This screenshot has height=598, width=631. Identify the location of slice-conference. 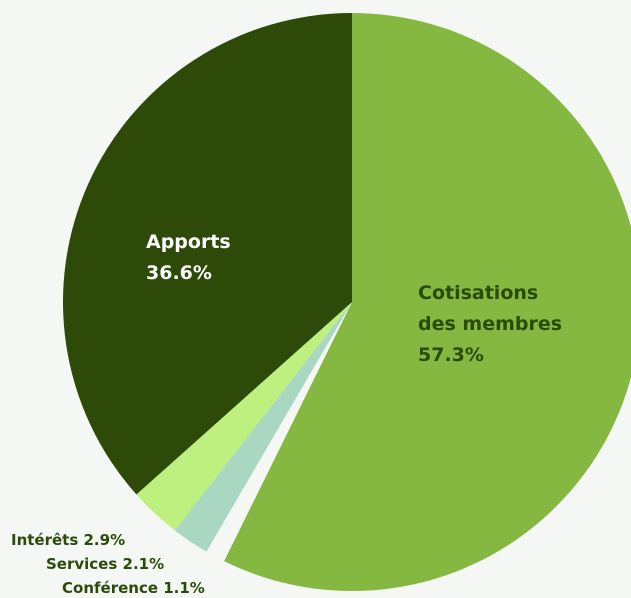
(279, 432).